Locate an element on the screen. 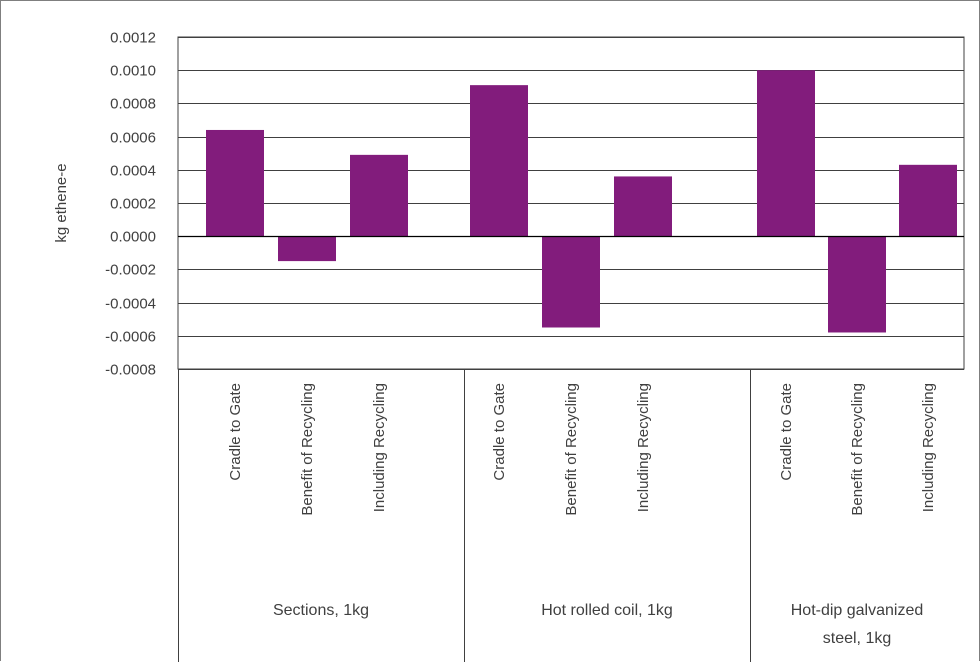 The image size is (980, 662). y-tick-label: 0.0006 is located at coordinates (133, 138).